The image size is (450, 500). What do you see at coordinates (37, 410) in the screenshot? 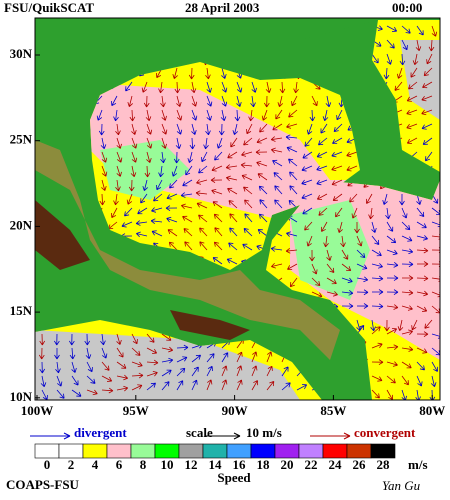
I see `lon-label: 100W` at bounding box center [37, 410].